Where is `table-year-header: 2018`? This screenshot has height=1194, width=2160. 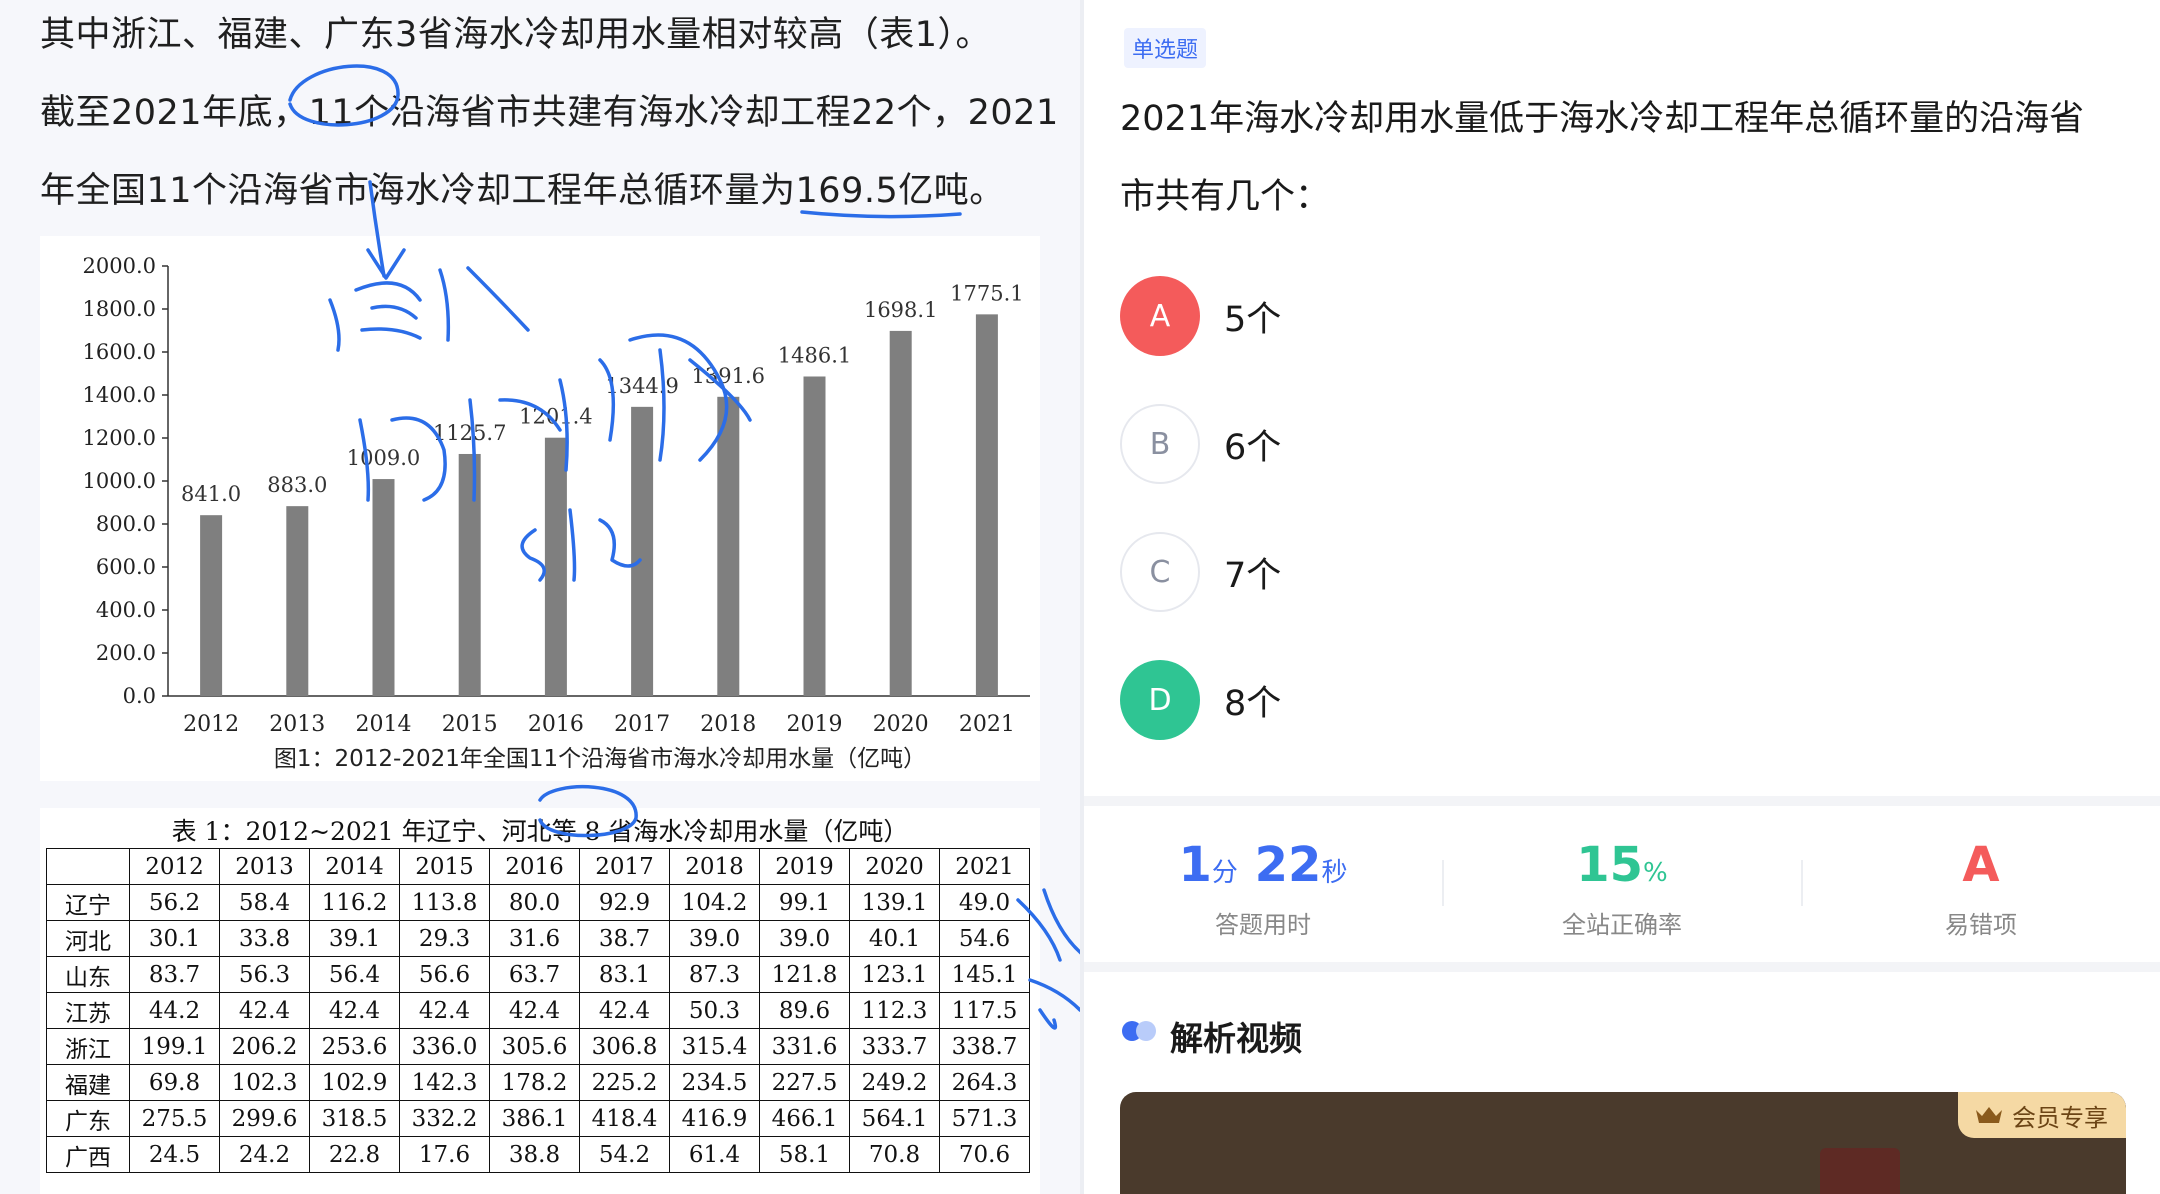 table-year-header: 2018 is located at coordinates (714, 866).